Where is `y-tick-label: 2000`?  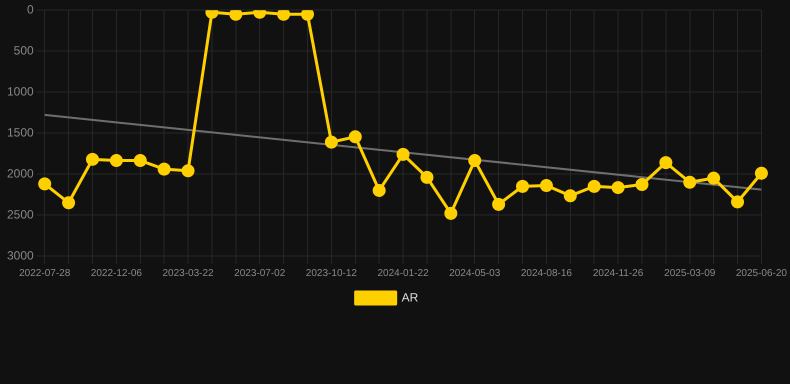 y-tick-label: 2000 is located at coordinates (20, 173).